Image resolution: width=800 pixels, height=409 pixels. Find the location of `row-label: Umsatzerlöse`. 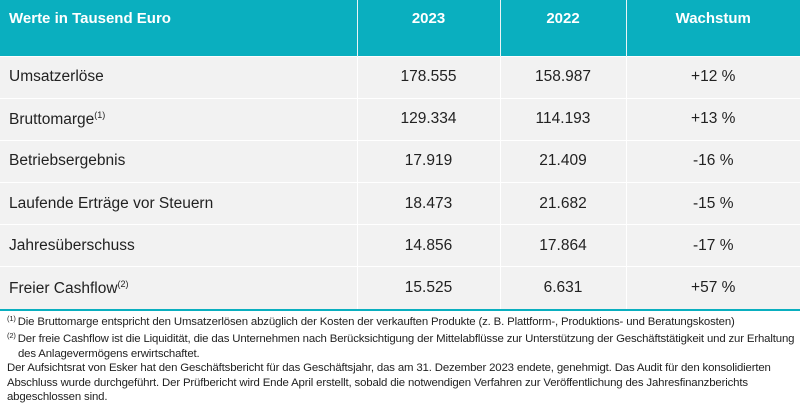

row-label: Umsatzerlöse is located at coordinates (179, 77).